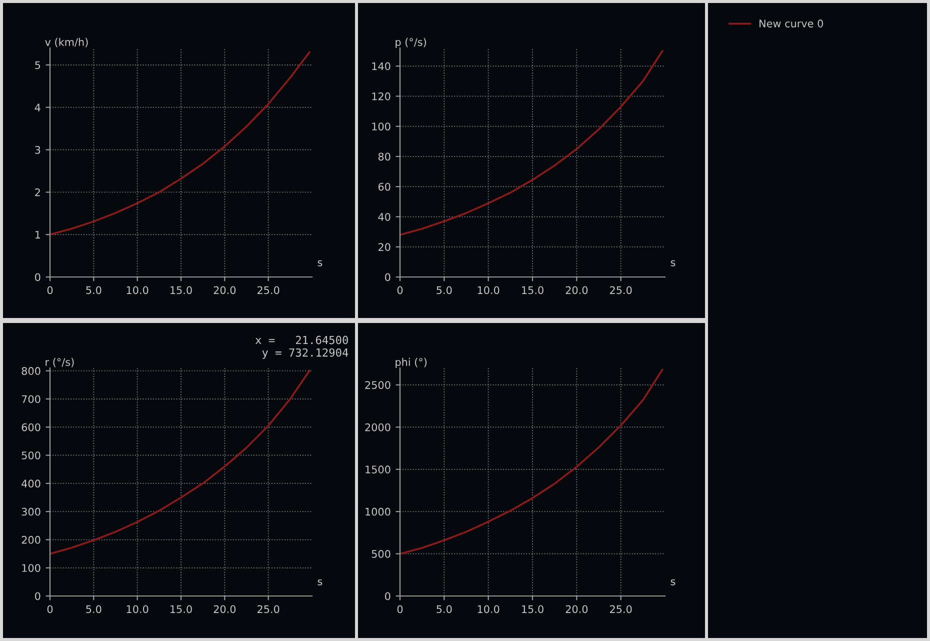  I want to click on y-tick-label: 140, so click(381, 66).